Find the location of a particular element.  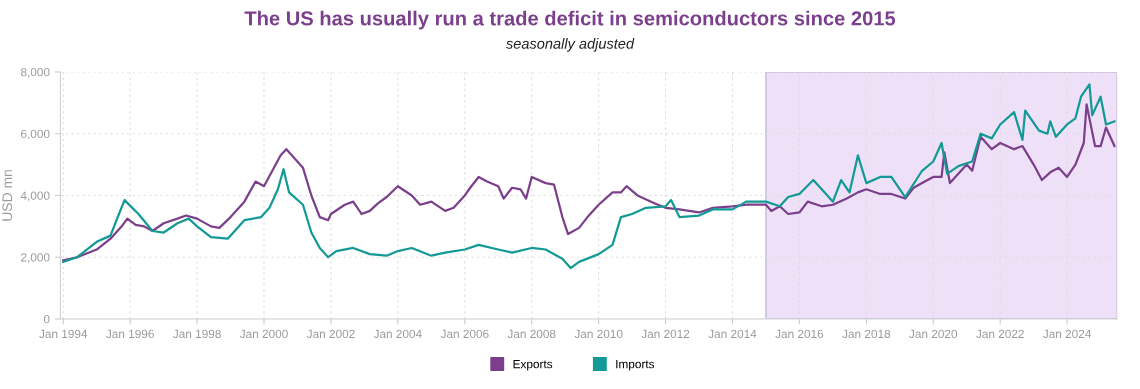

x-tick-label: Jan 2000 is located at coordinates (263, 334).